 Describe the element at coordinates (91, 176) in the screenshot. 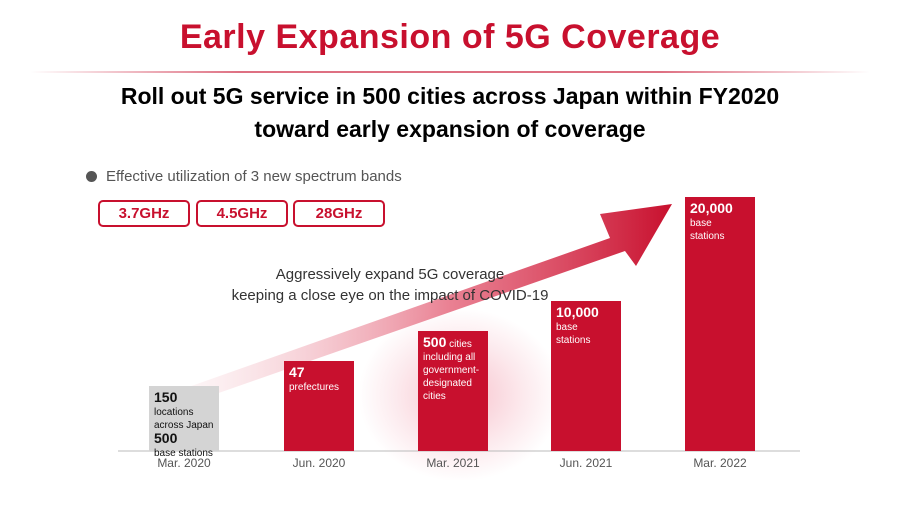

I see `bullet-dot-icon` at that location.